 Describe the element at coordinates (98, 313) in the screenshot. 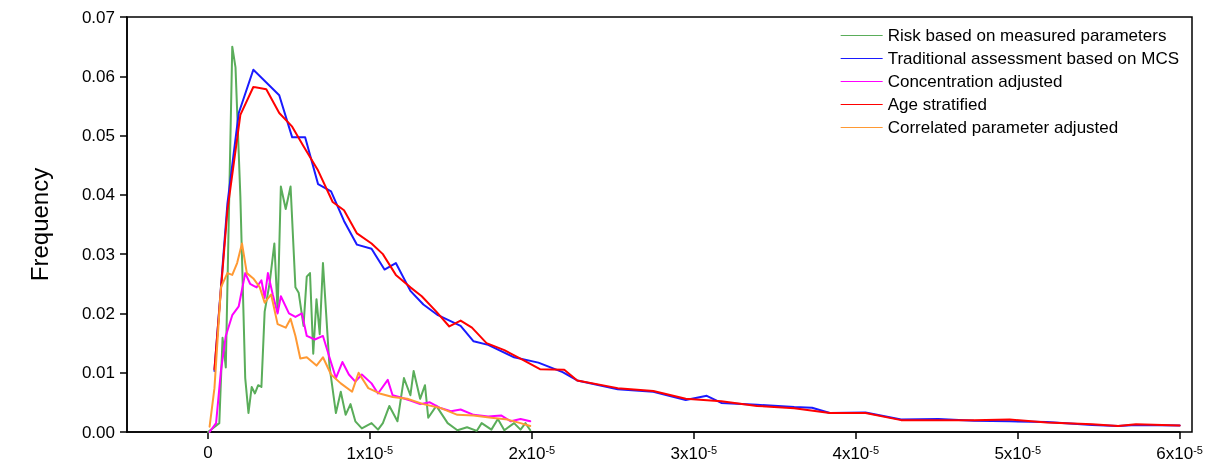

I see `y-tick-label: 0.02` at that location.